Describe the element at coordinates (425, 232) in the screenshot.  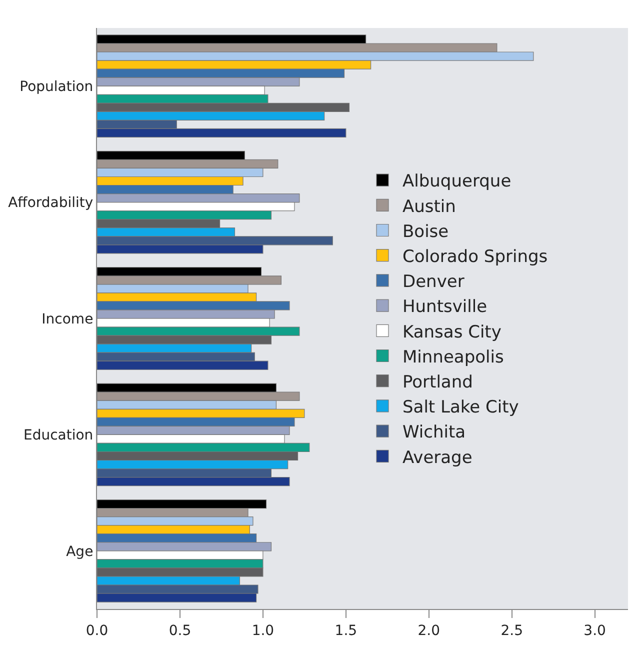
I see `legend-label: Boise` at that location.